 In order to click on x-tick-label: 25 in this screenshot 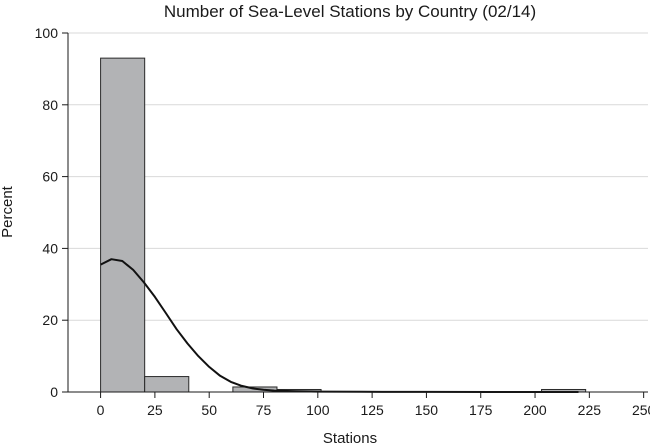, I will do `click(155, 410)`.